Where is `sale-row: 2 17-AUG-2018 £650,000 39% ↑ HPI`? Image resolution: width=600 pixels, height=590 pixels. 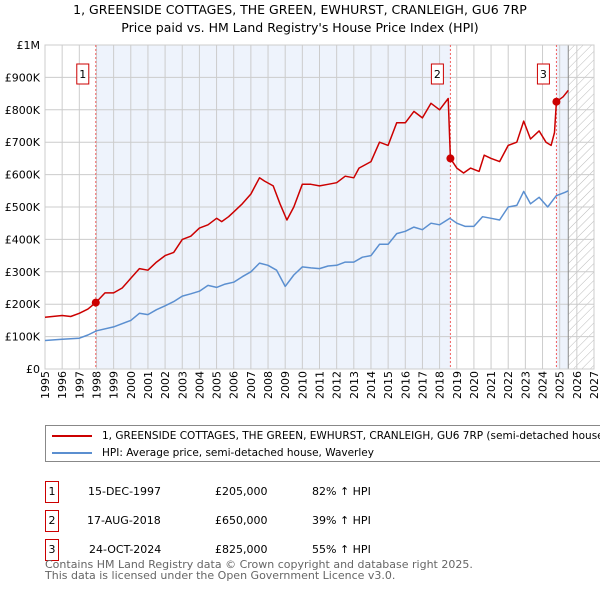
sale-row: 2 17-AUG-2018 £650,000 39% ↑ HPI is located at coordinates (245, 521).